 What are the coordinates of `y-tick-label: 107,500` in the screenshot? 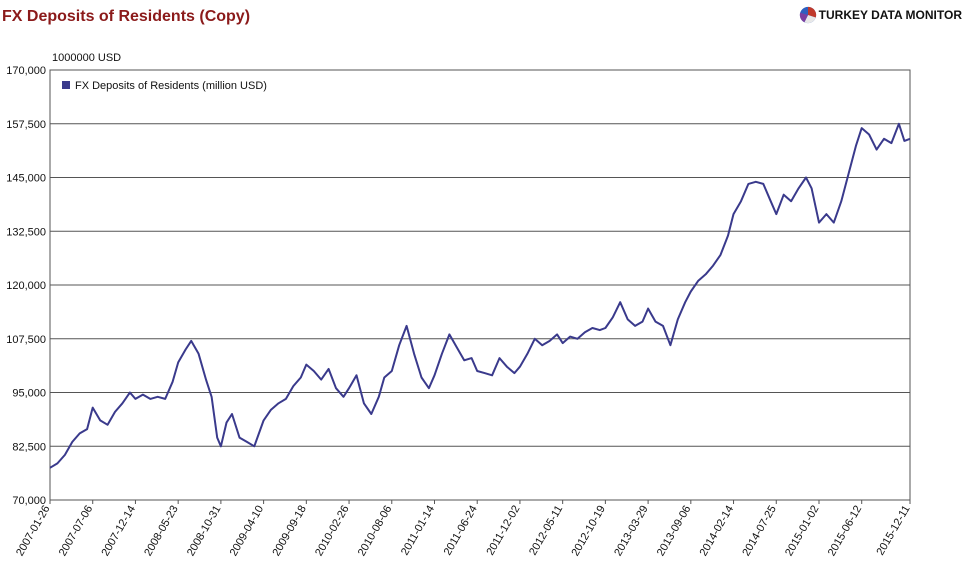 It's located at (26, 340).